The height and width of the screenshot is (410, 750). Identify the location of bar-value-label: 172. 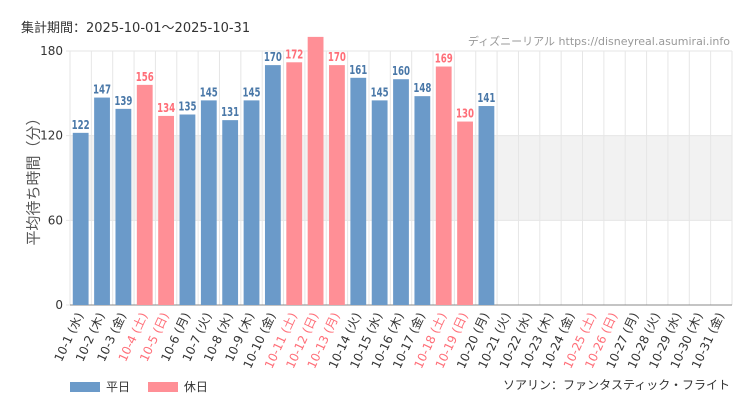
(294, 55).